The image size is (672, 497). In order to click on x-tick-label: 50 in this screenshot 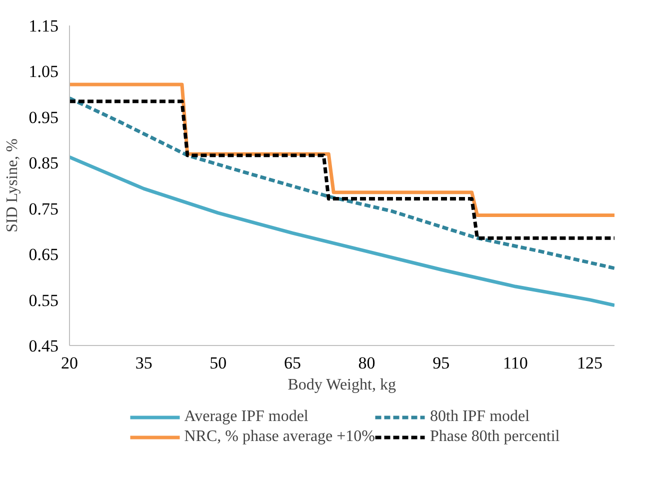, I will do `click(218, 363)`.